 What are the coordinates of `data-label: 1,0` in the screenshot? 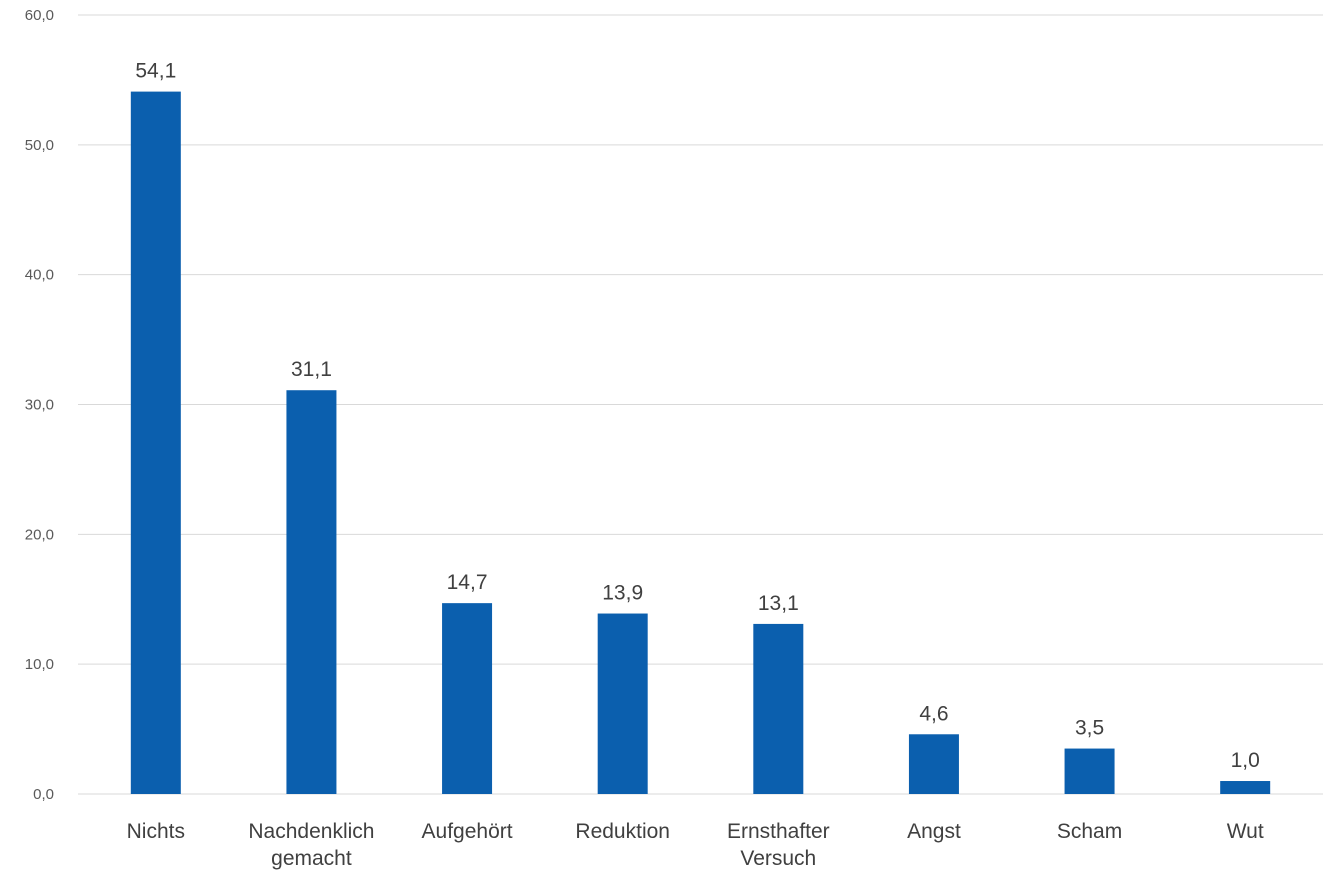 It's located at (1245, 760).